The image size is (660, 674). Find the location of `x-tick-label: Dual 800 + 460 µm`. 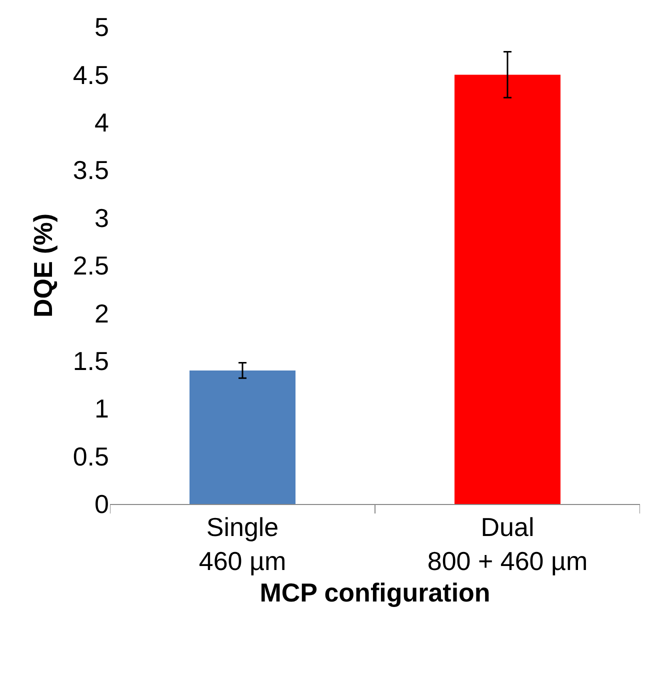

x-tick-label: Dual 800 + 460 µm is located at coordinates (507, 544).